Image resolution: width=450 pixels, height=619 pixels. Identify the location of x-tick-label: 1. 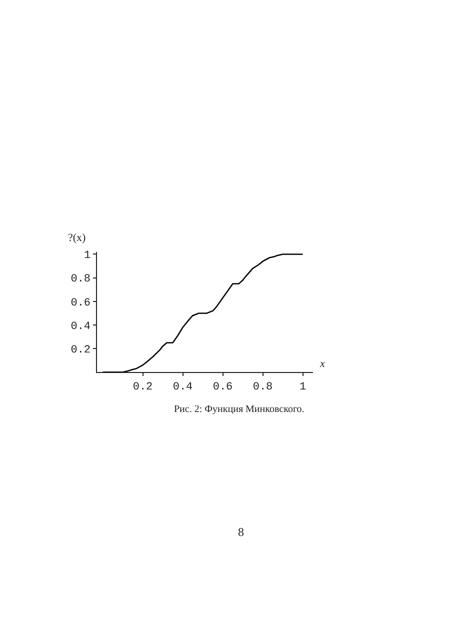
(302, 387).